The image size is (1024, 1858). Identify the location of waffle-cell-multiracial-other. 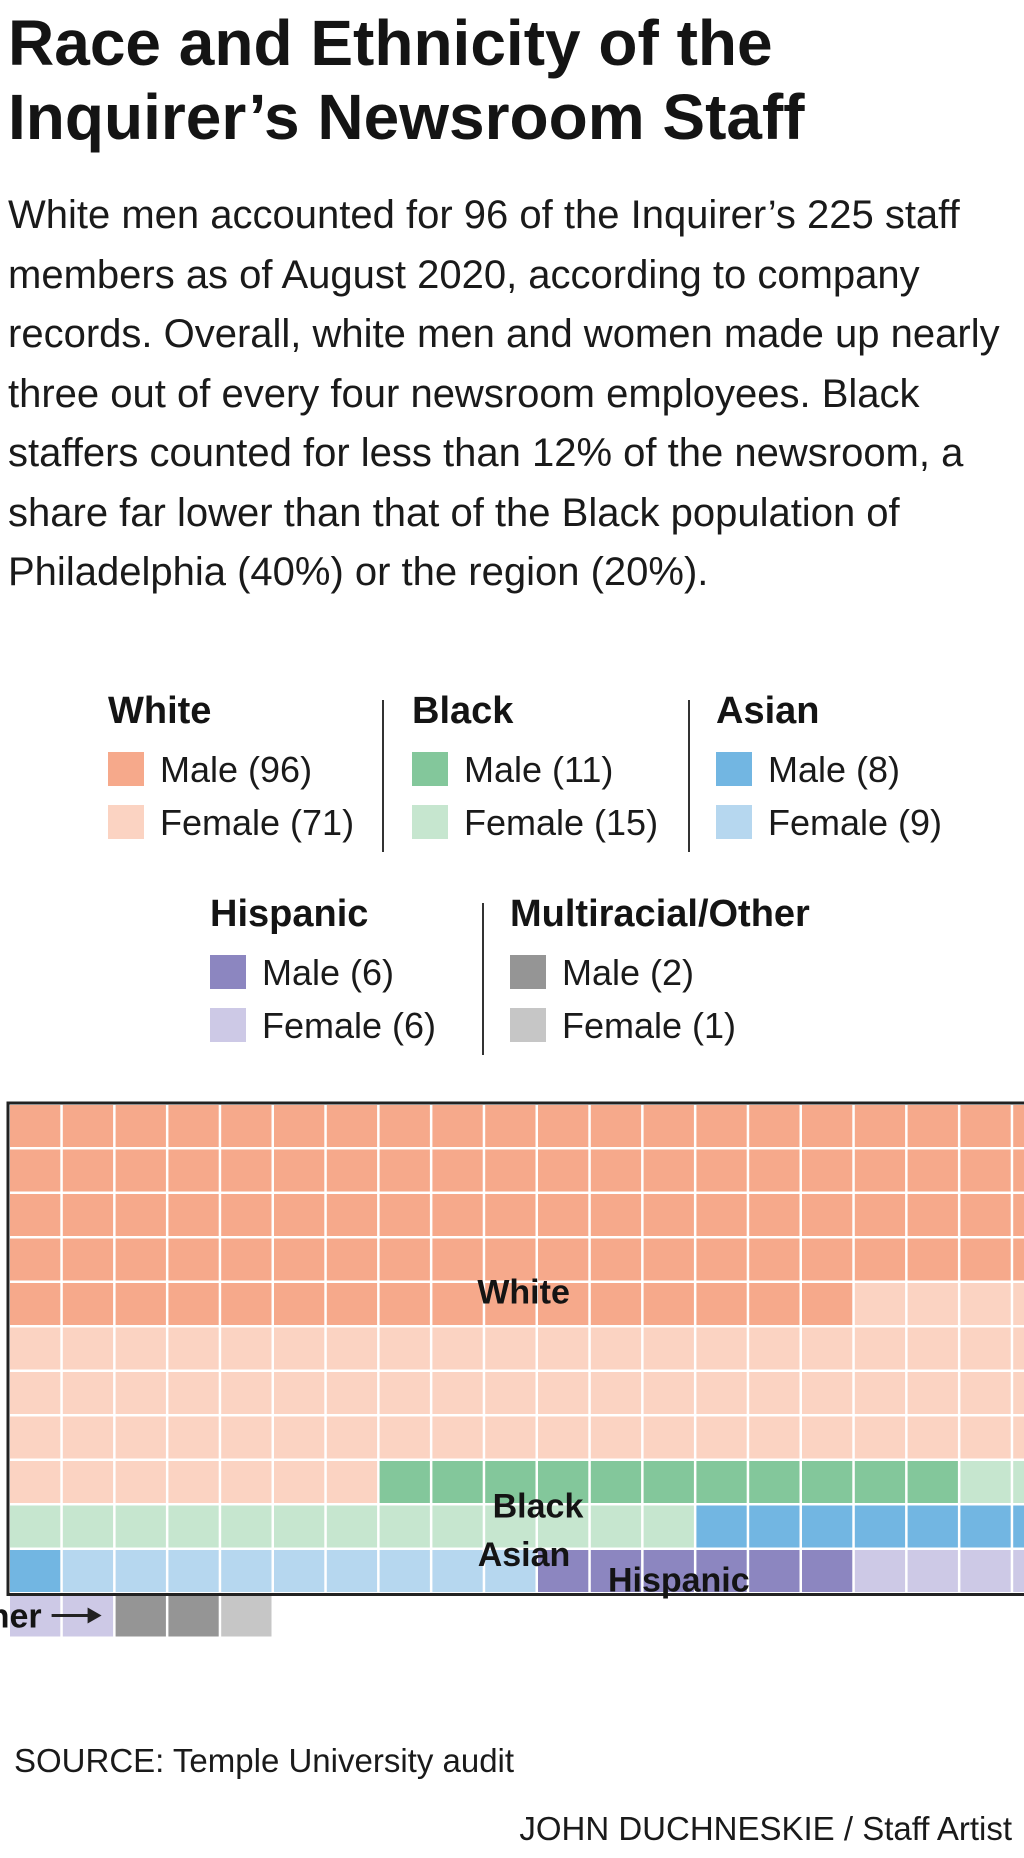
(193, 1615).